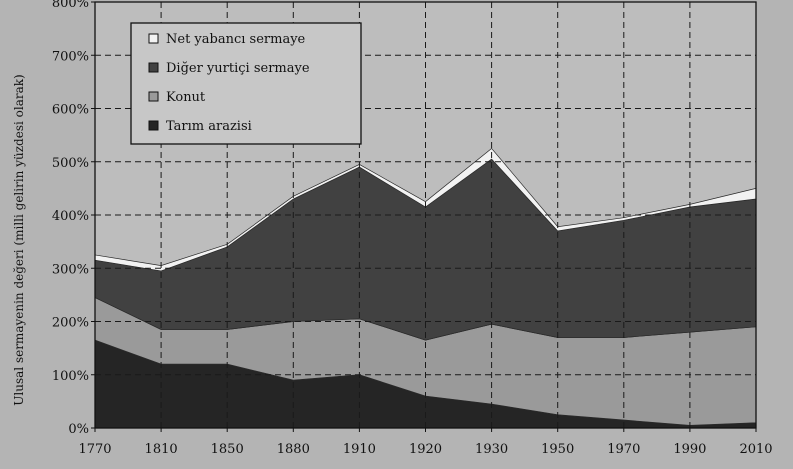  What do you see at coordinates (70, 5) in the screenshot?
I see `y-tick-label: 800%` at bounding box center [70, 5].